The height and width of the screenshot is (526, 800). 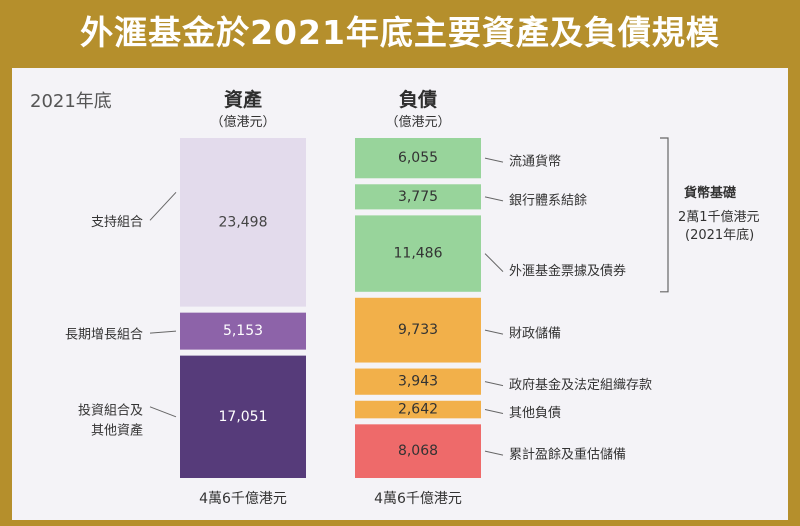 What do you see at coordinates (567, 271) in the screenshot?
I see `liability-category-label: 外滙基金票據及債券` at bounding box center [567, 271].